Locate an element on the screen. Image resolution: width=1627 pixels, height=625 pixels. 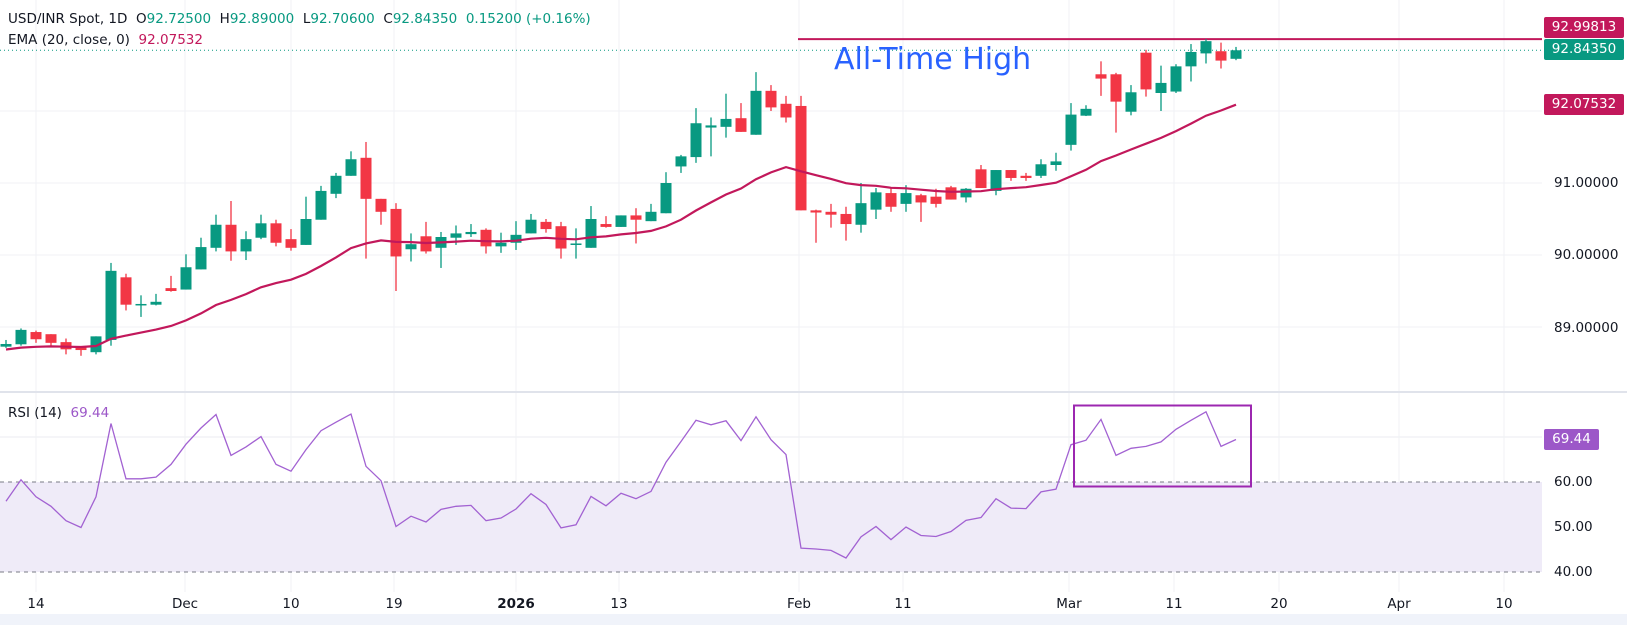
x-axis-label: 19 is located at coordinates (394, 604).